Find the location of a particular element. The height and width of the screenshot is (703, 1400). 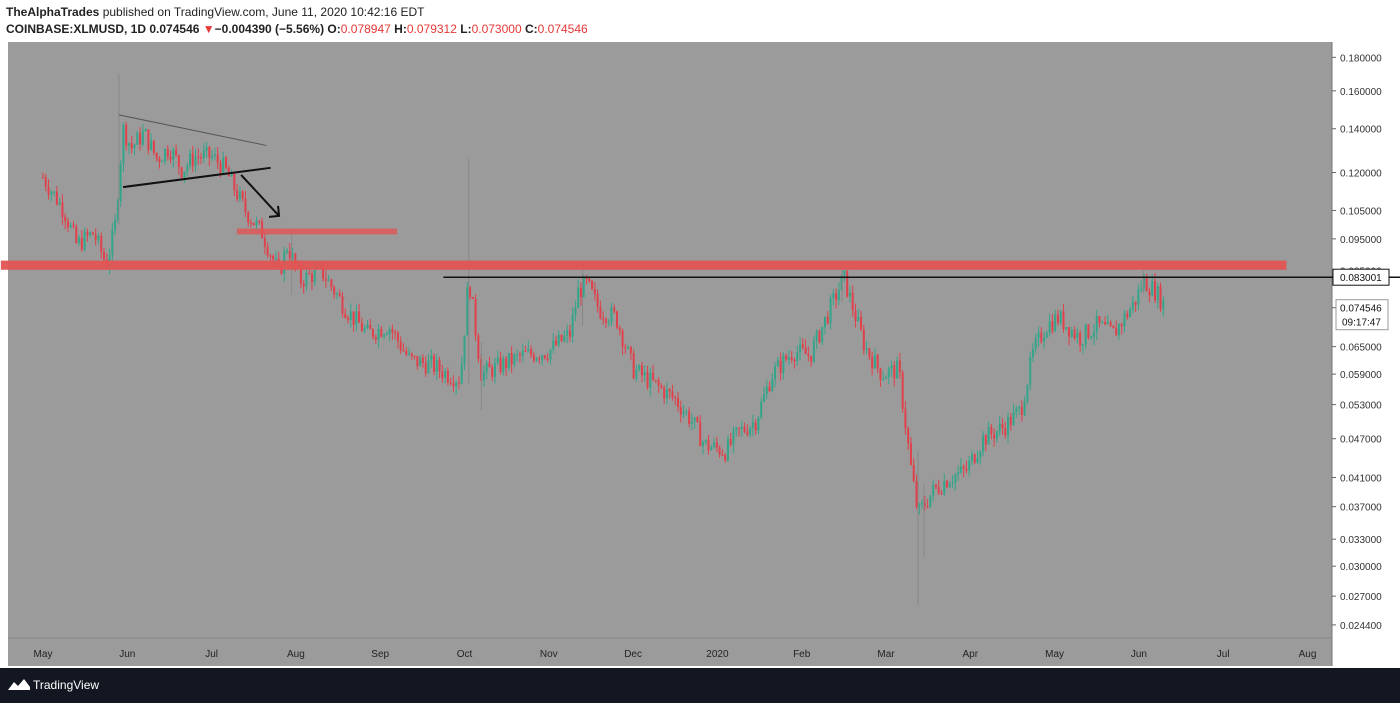

x-tick-label: Mar is located at coordinates (886, 654).